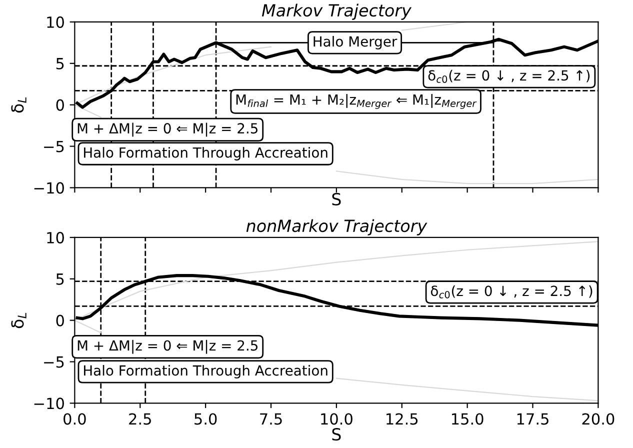  What do you see at coordinates (532, 419) in the screenshot?
I see `x-tick-label: 17.5` at bounding box center [532, 419].